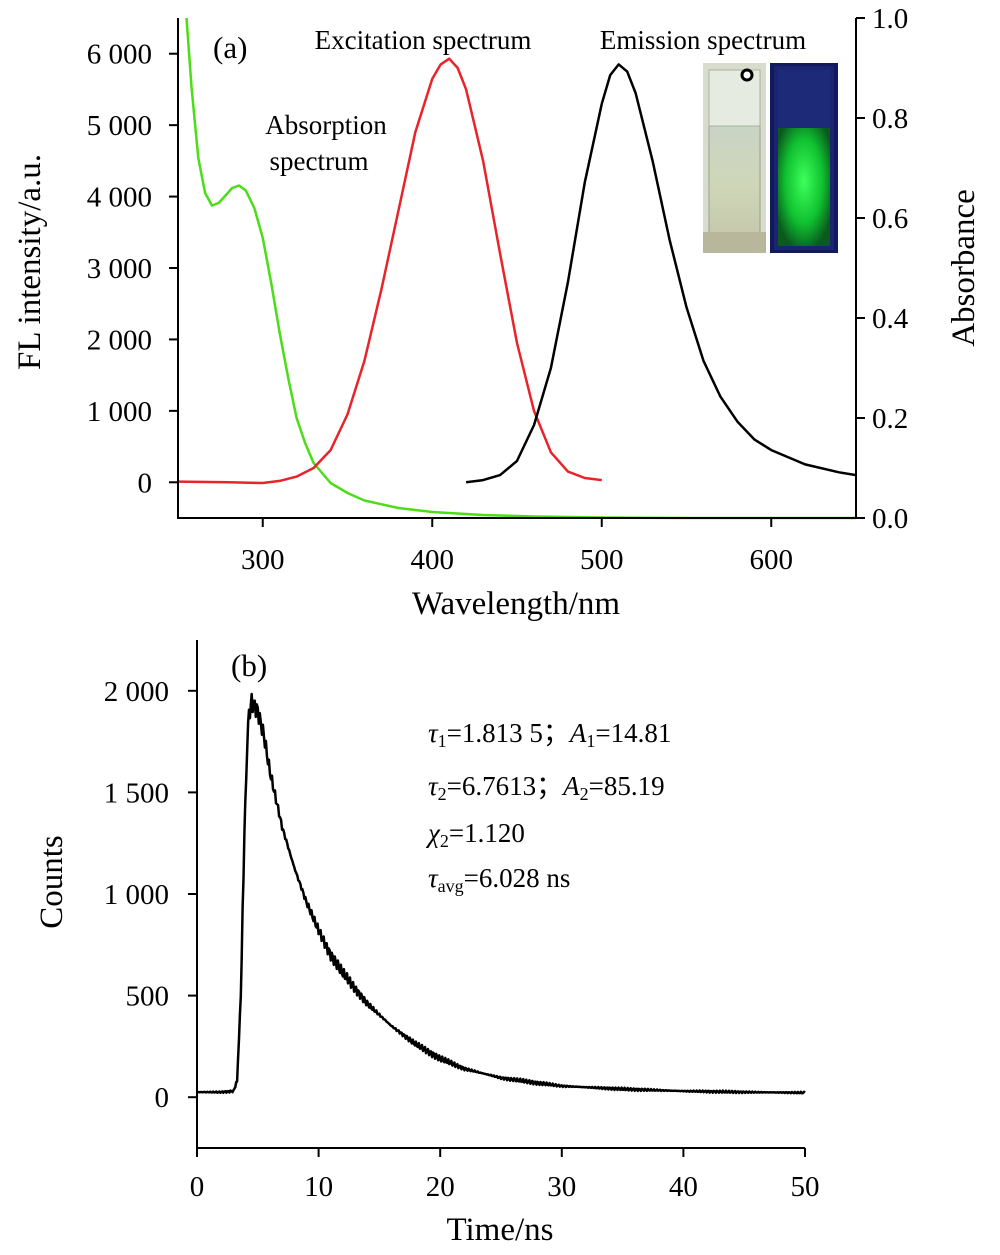 Image resolution: width=1000 pixels, height=1255 pixels. What do you see at coordinates (890, 419) in the screenshot?
I see `panel-a-y2-tick-label: 0.2` at bounding box center [890, 419].